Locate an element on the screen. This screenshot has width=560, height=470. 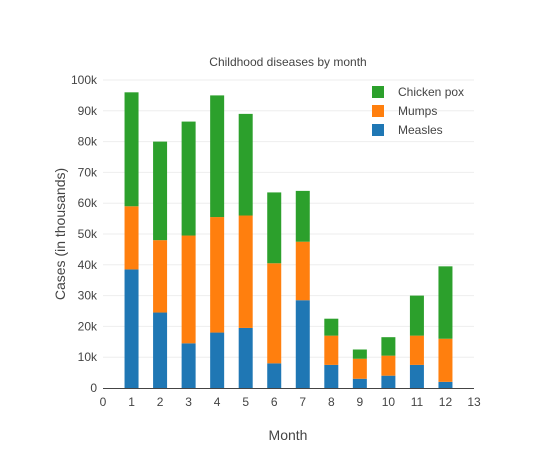
y-tick-label-30: 30k is located at coordinates (88, 296).